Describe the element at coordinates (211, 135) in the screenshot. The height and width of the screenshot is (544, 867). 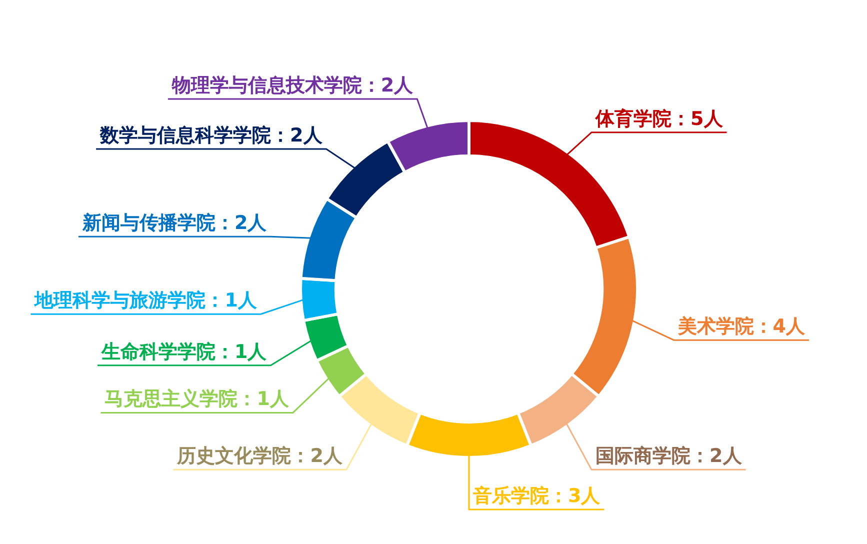
I see `slice-label: 数学与信息科学学院：2人` at that location.